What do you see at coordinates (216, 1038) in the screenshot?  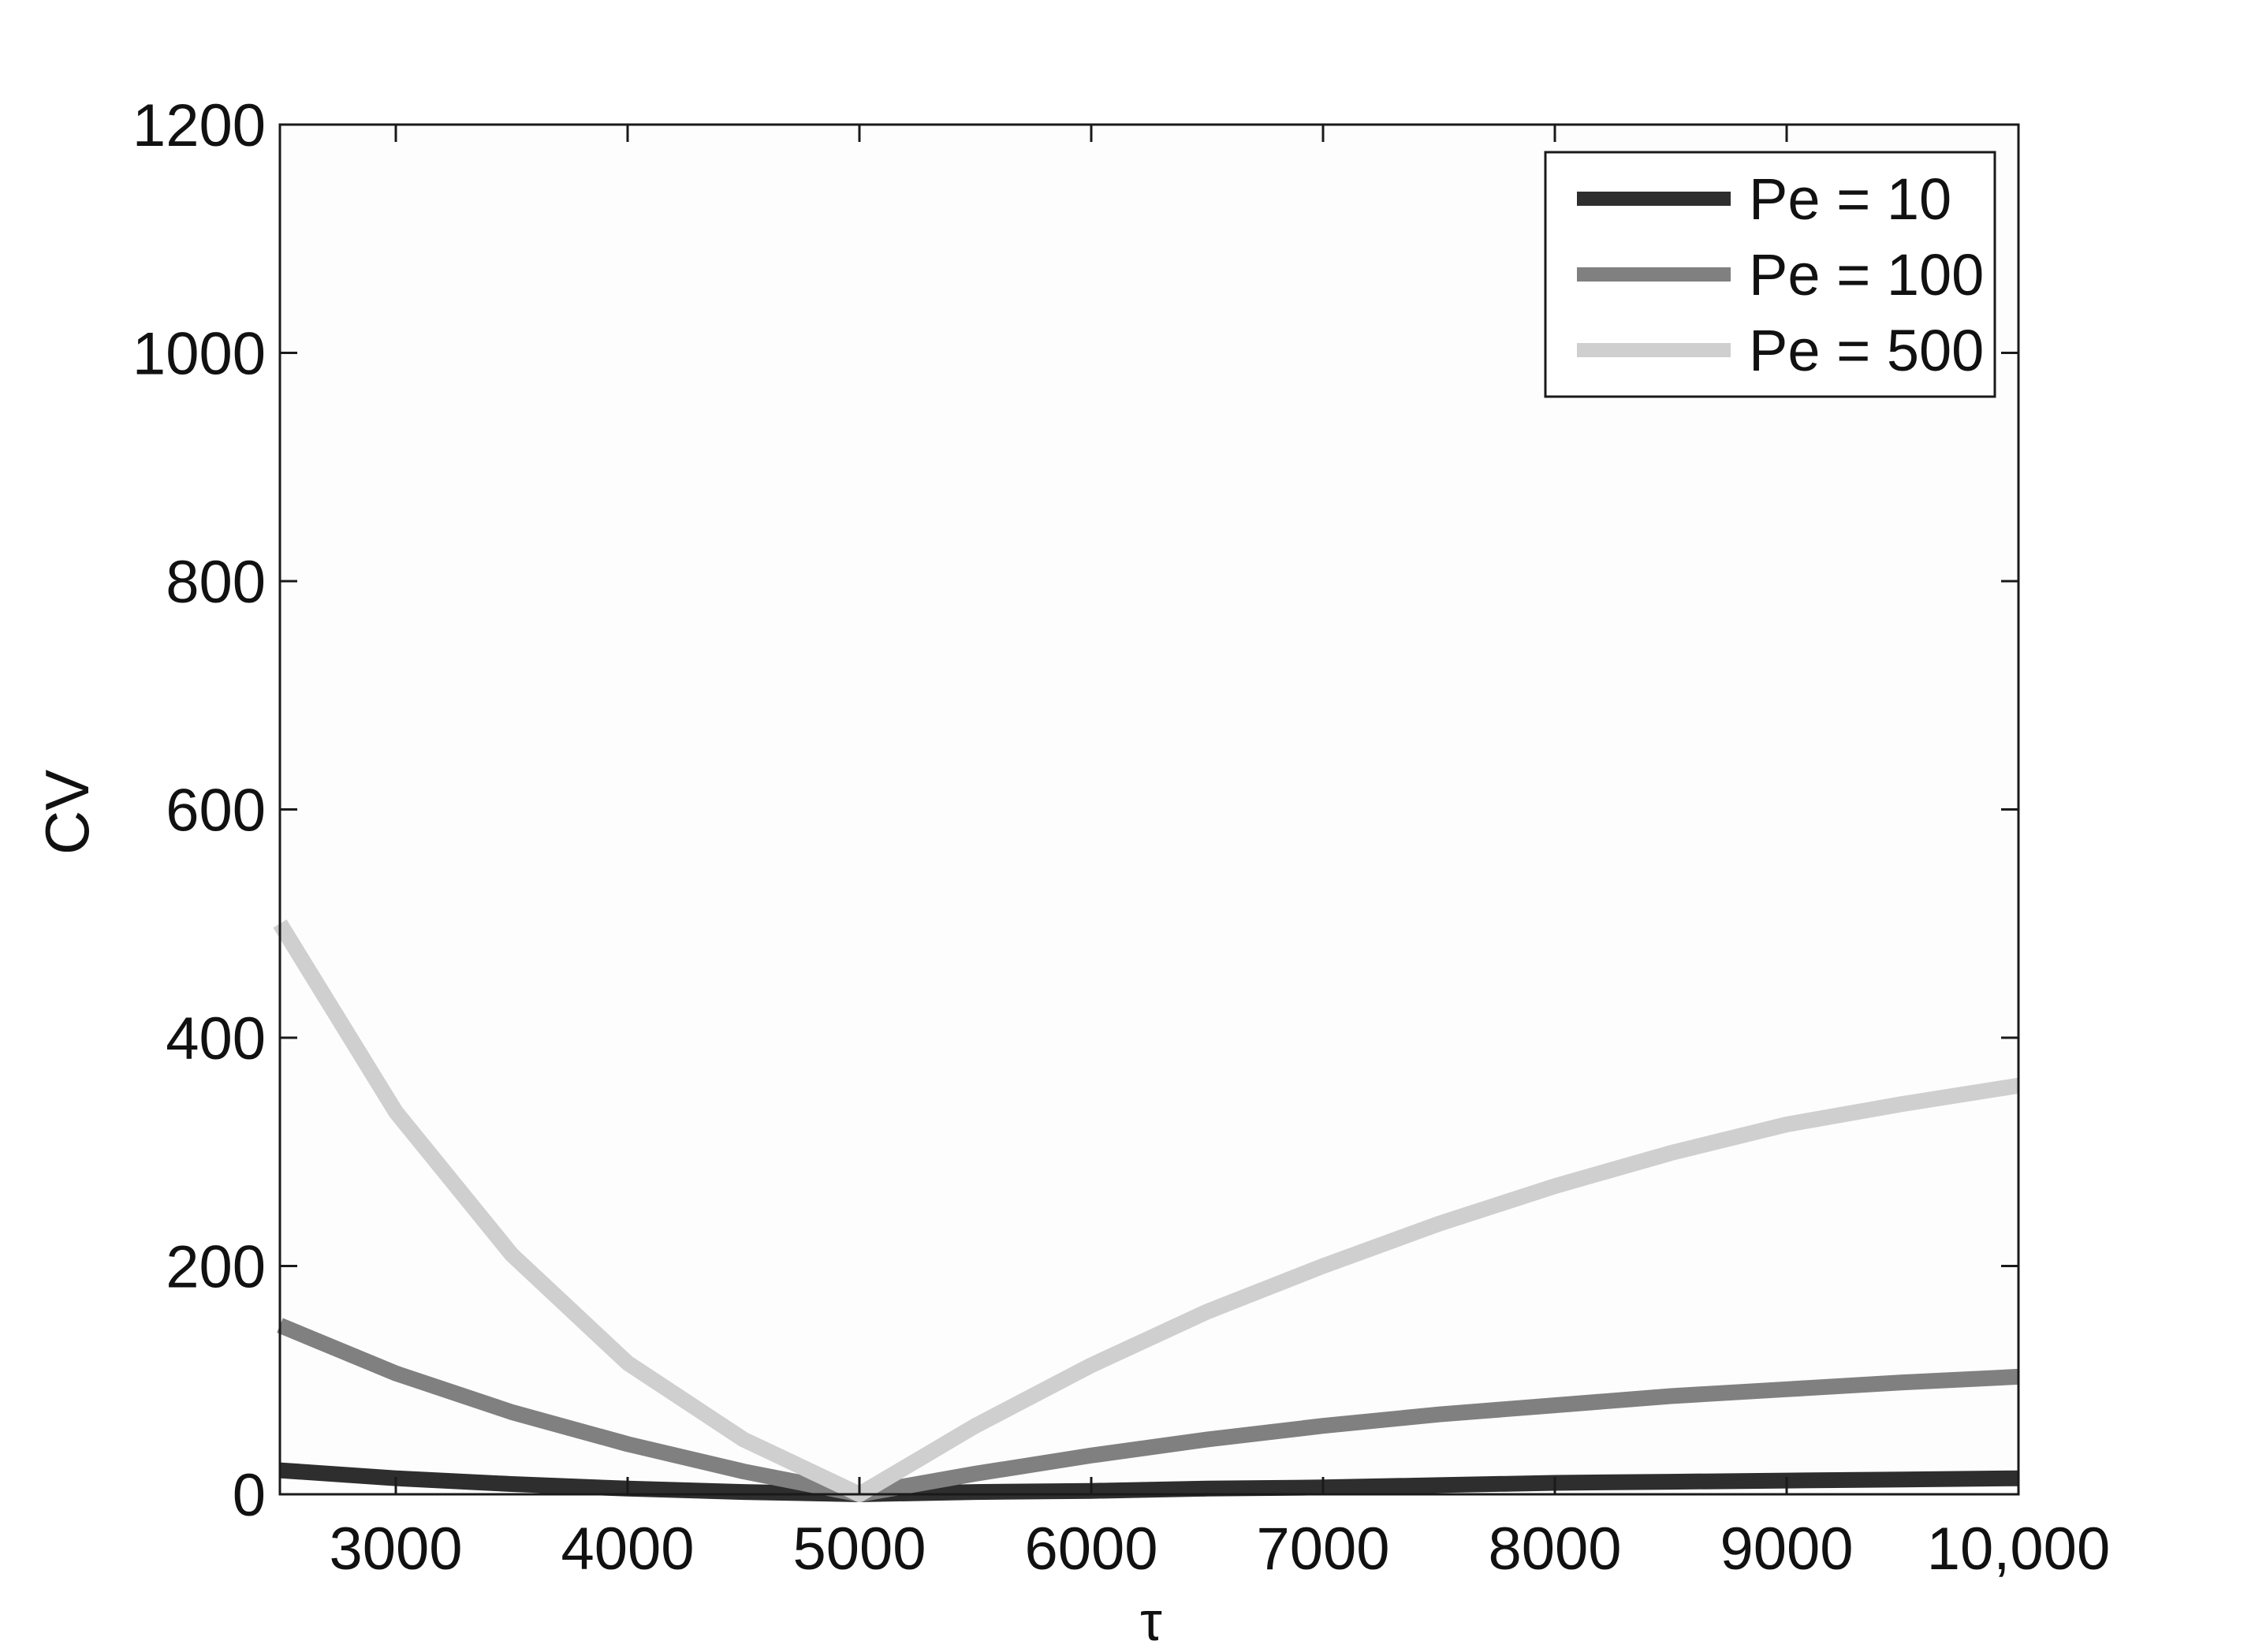 I see `y-tick-label: 400` at bounding box center [216, 1038].